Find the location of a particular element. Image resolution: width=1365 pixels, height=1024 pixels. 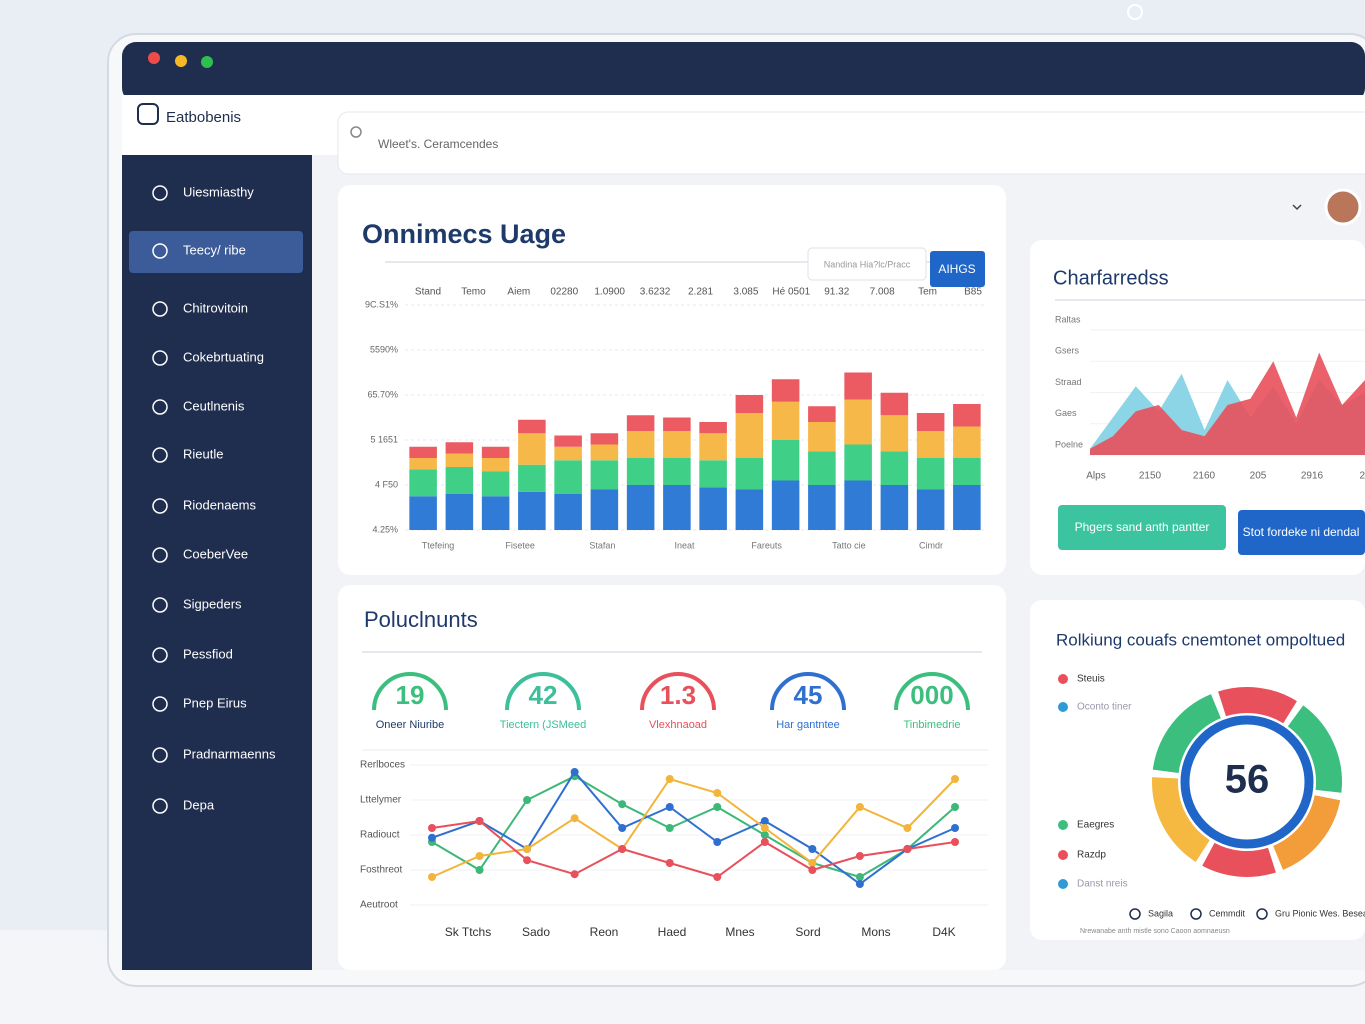

y-tick-label: Radiouct is located at coordinates (380, 835).